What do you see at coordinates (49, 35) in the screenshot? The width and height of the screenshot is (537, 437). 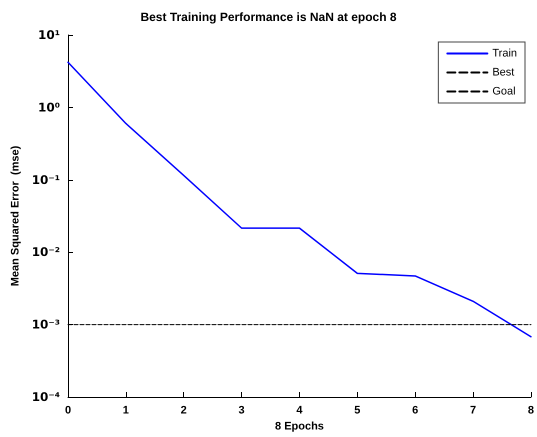 I see `y-tick-label: 10¹` at bounding box center [49, 35].